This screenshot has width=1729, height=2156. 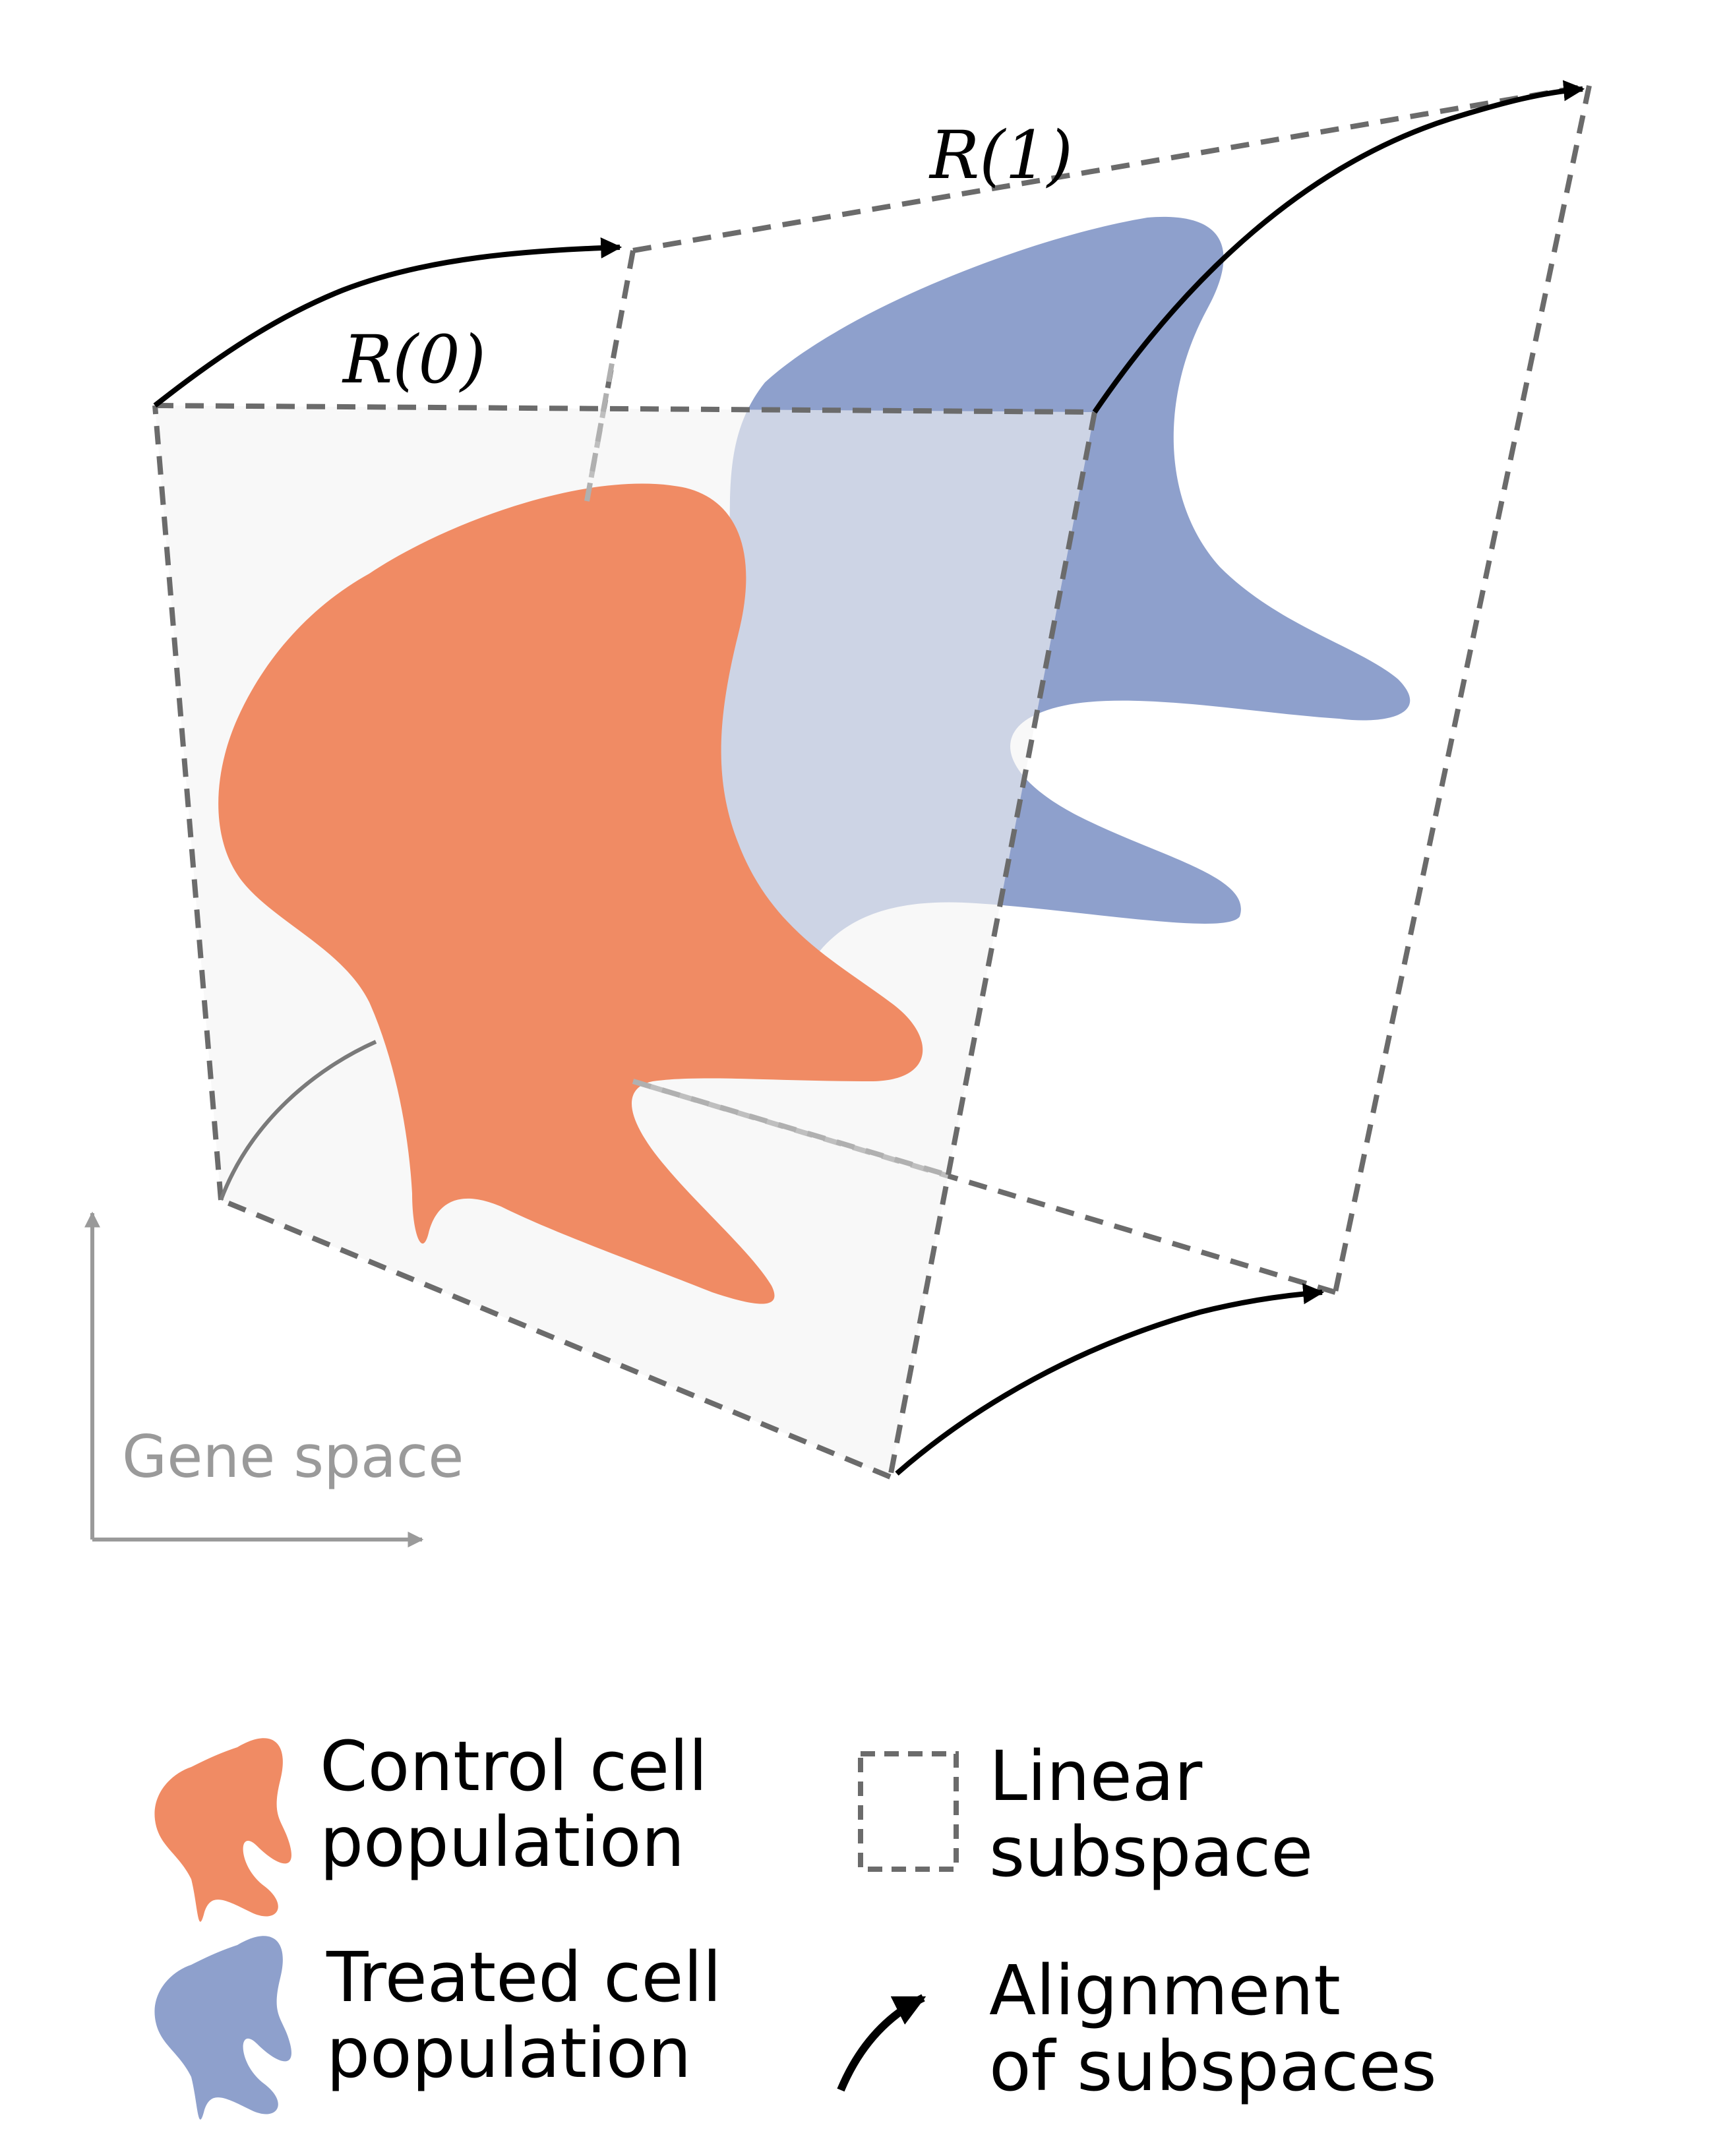 I want to click on legend-alignment-arrow-icon, so click(x=882, y=2043).